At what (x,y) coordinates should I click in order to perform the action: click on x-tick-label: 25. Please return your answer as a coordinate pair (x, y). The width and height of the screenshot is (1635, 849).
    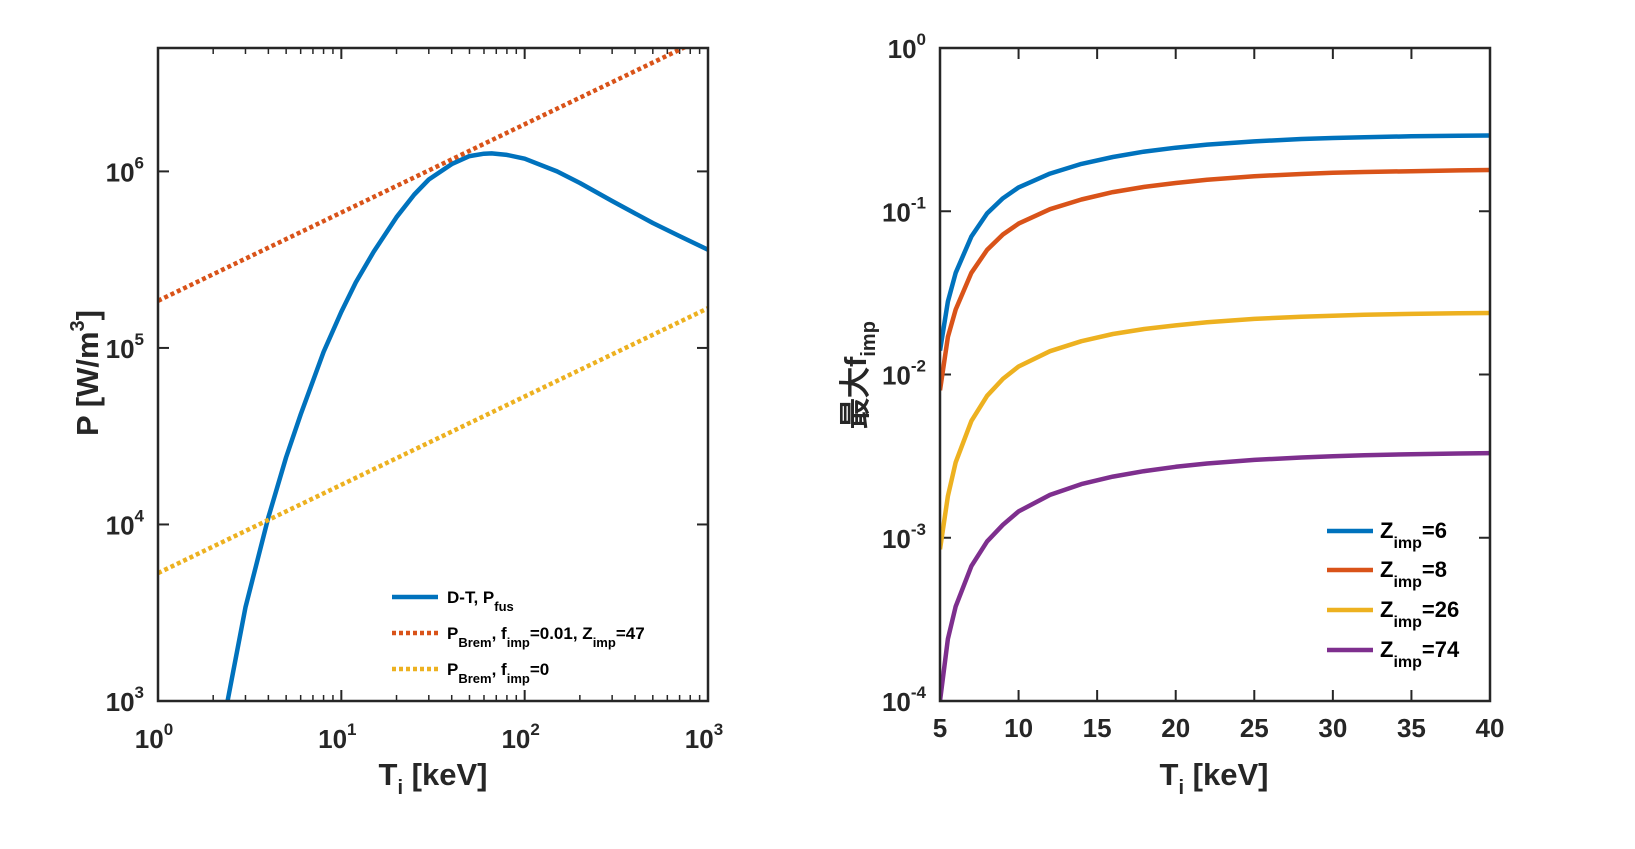
    Looking at the image, I should click on (1254, 728).